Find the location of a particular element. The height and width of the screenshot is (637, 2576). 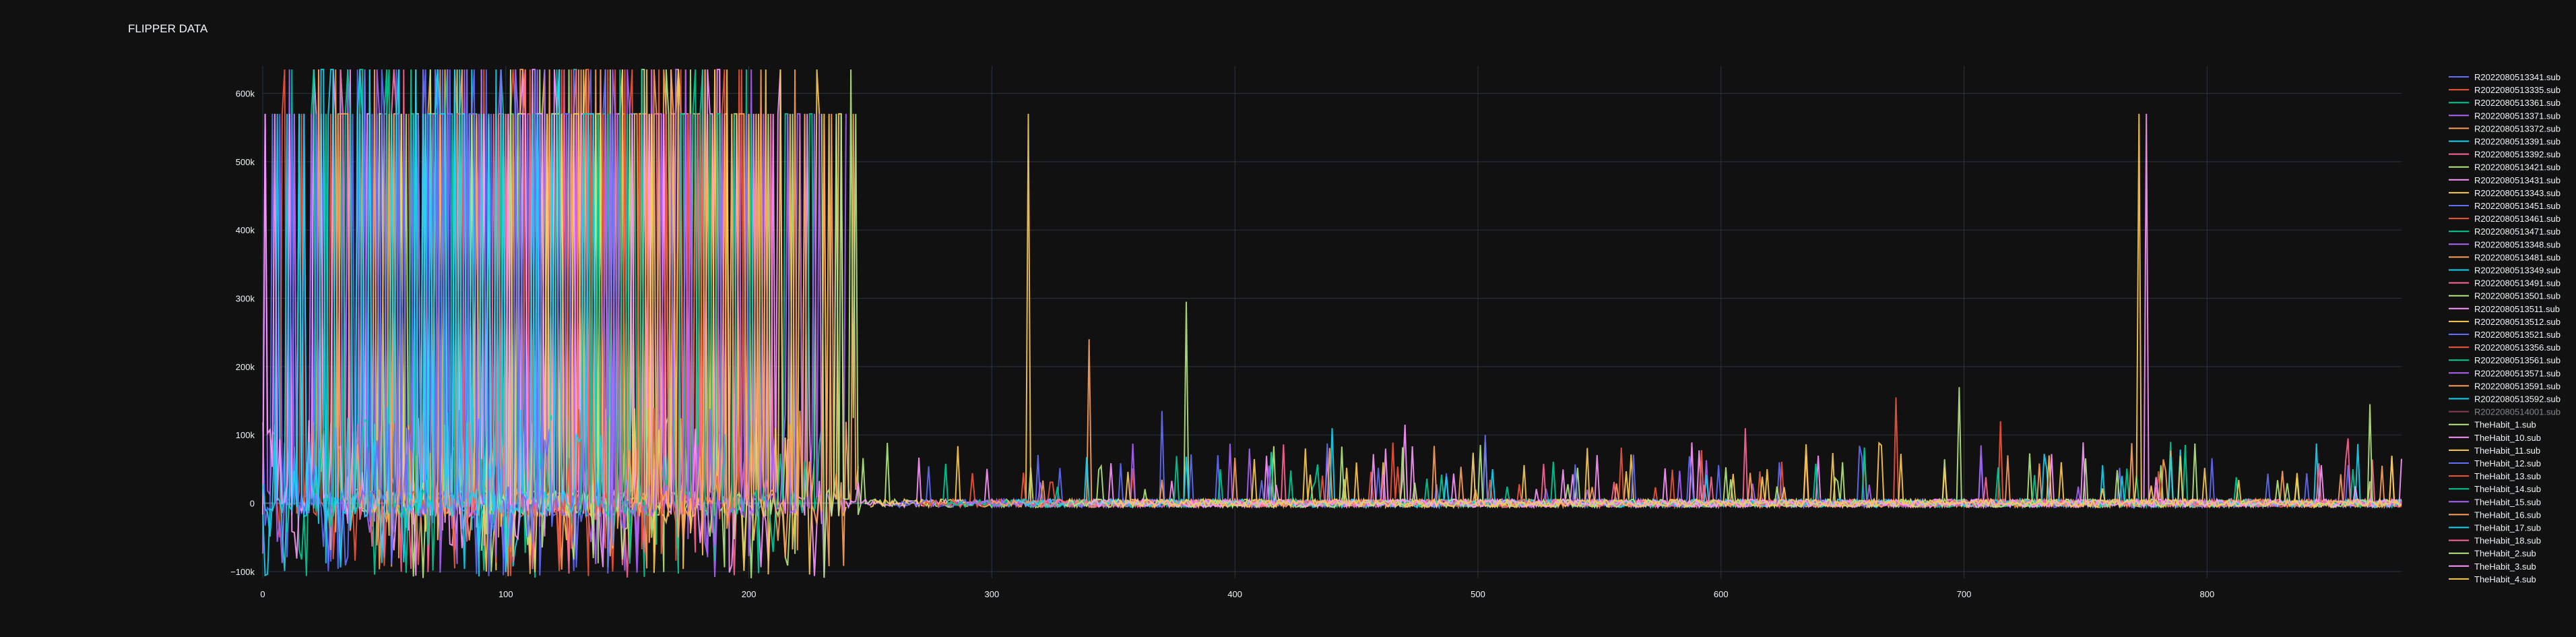

legend-label: TheHabit_2.sub is located at coordinates (2505, 554).